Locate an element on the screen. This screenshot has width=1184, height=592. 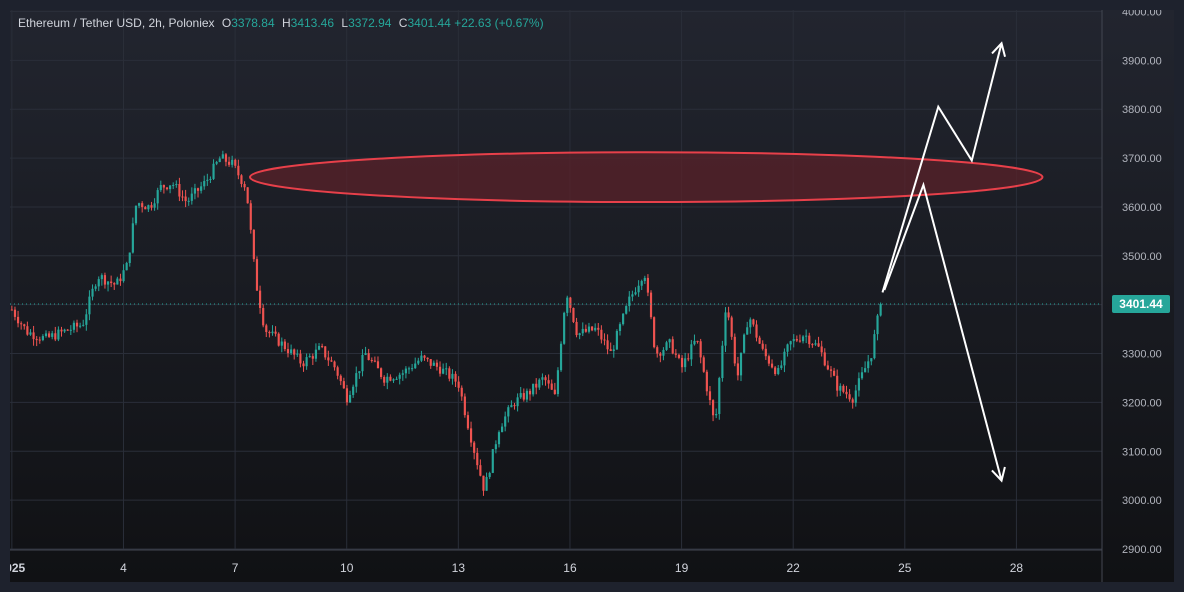
x-tick-label: 2025 is located at coordinates (18, 568).